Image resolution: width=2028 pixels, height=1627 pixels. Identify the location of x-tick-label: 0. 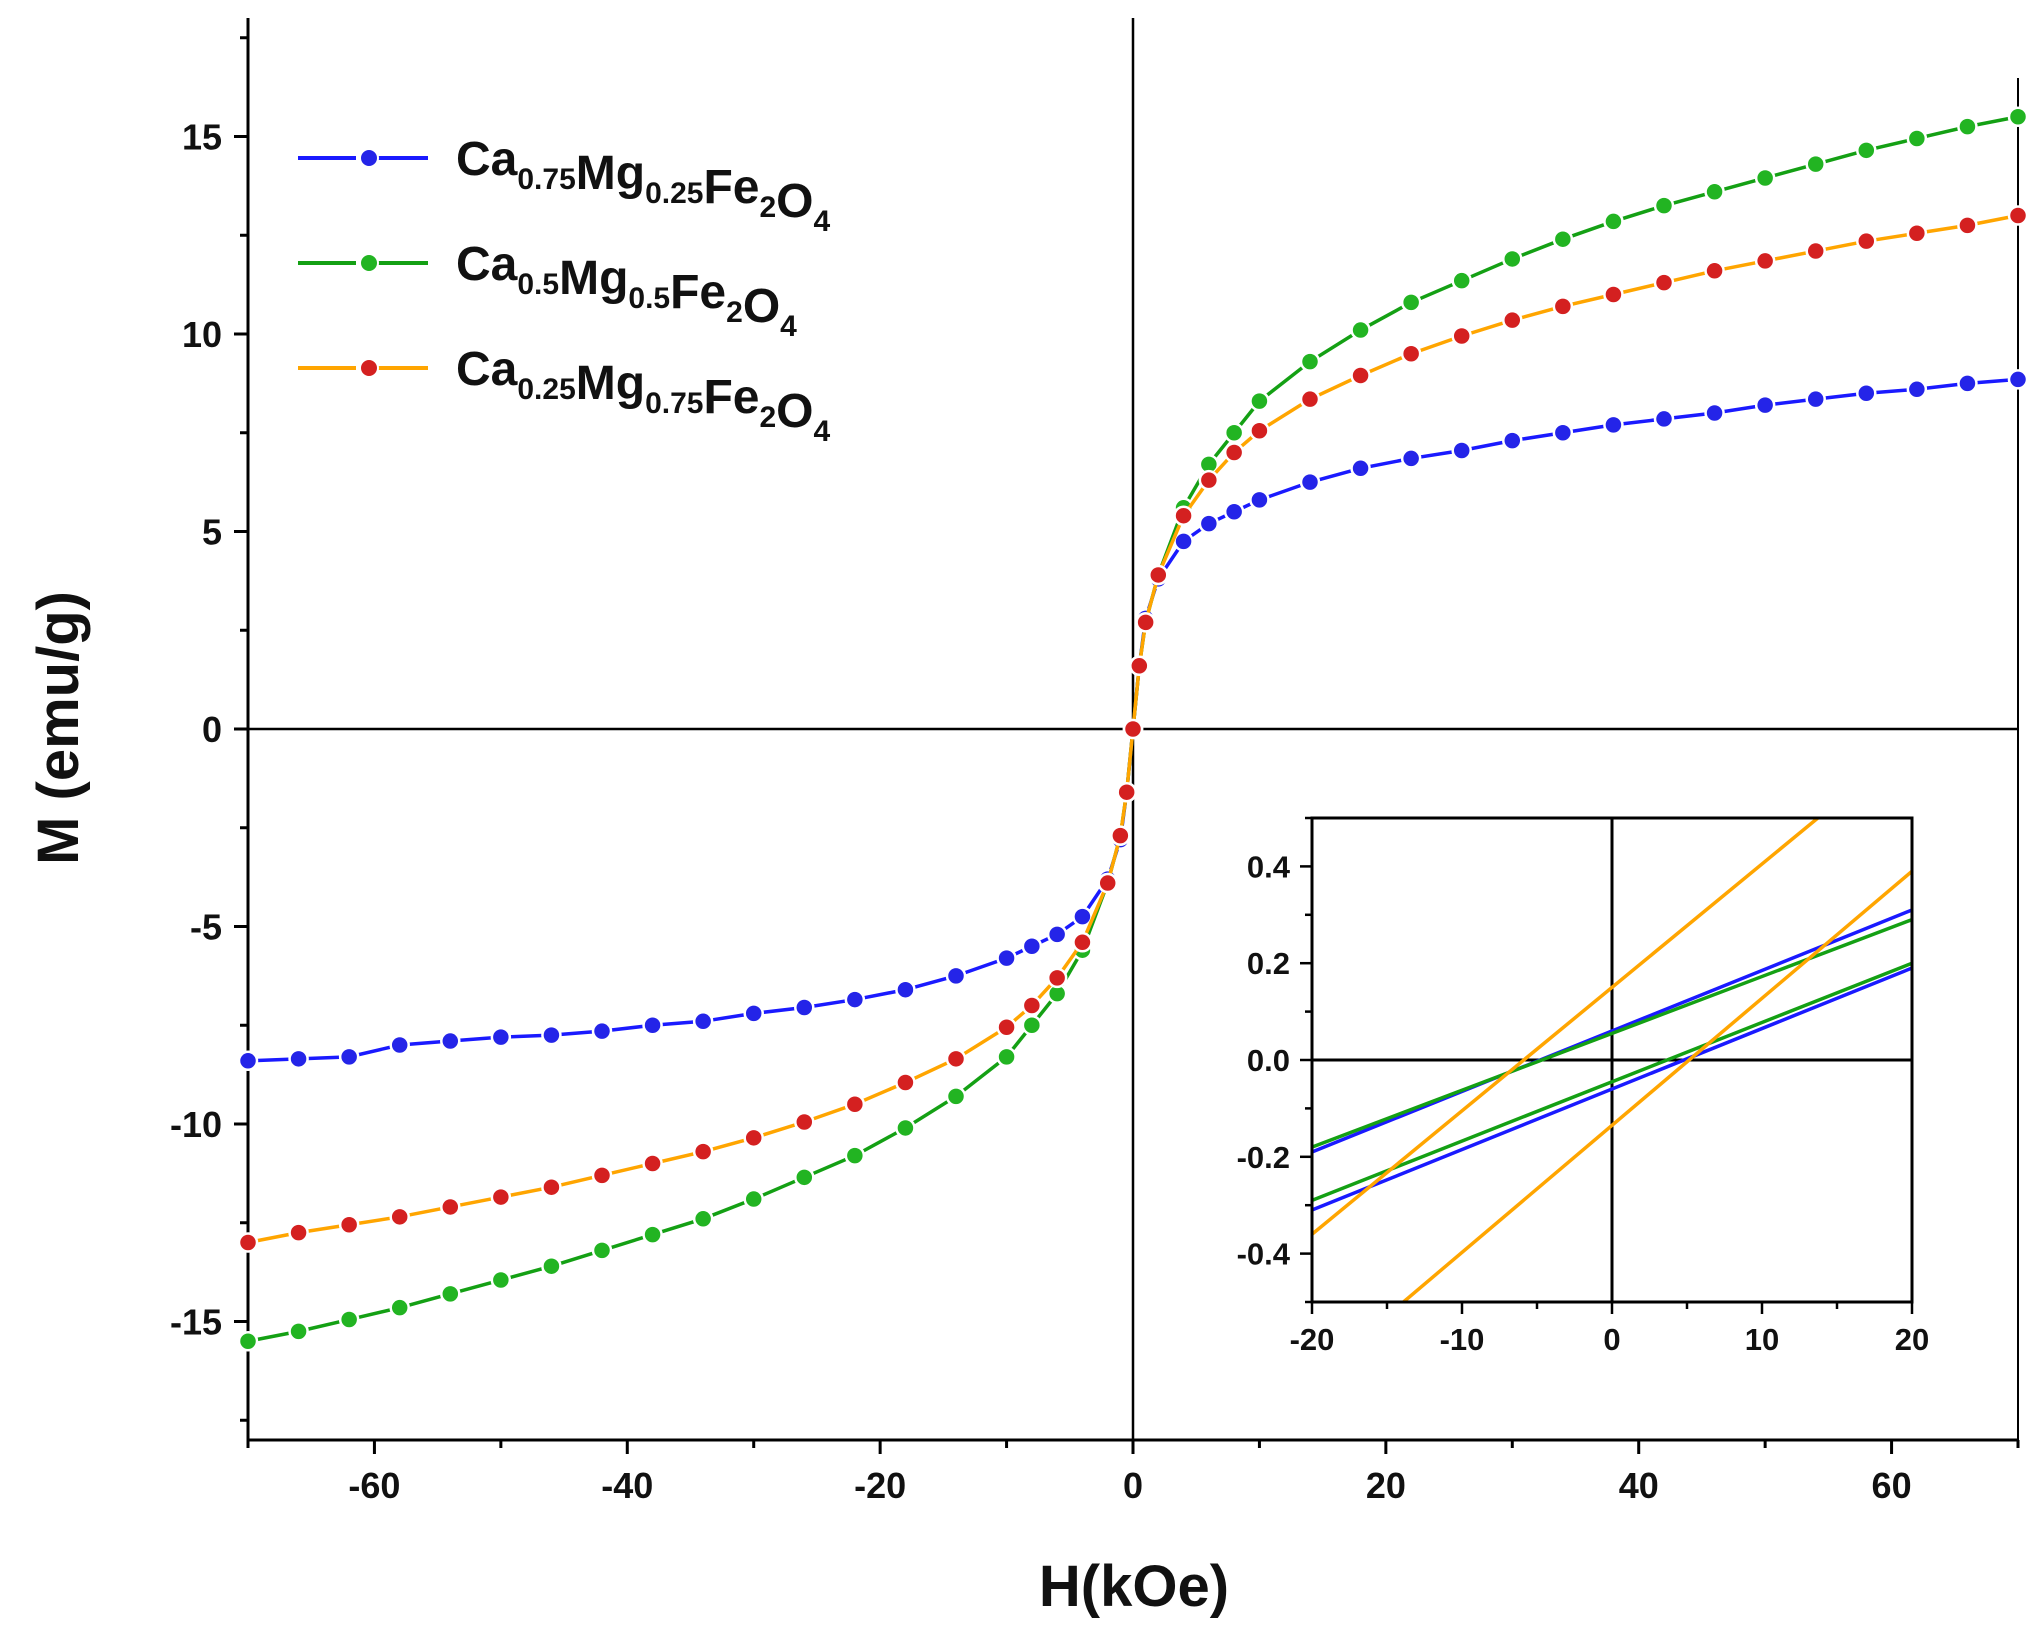
(1133, 1485).